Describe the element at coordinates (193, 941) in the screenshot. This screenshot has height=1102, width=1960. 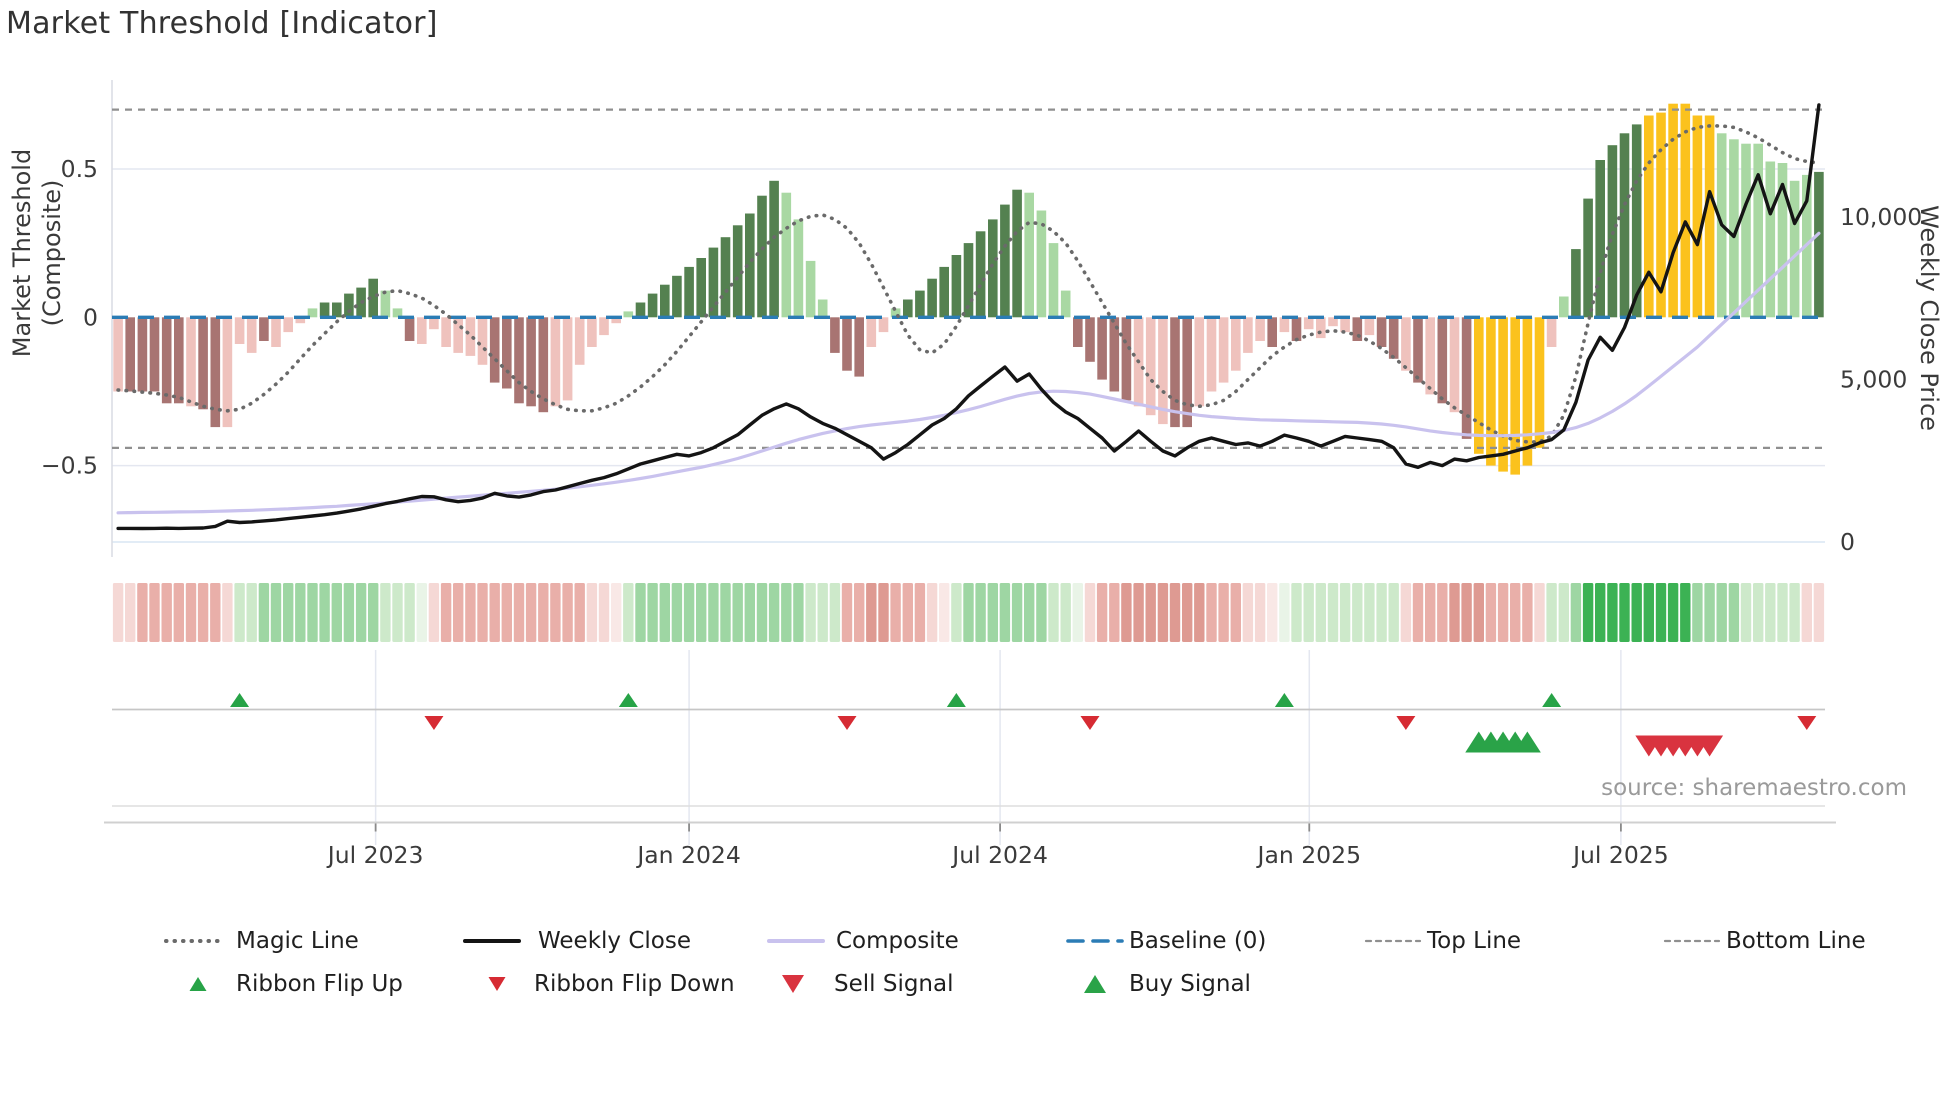
I see `legend-swatch-dotted-gray-icon` at that location.